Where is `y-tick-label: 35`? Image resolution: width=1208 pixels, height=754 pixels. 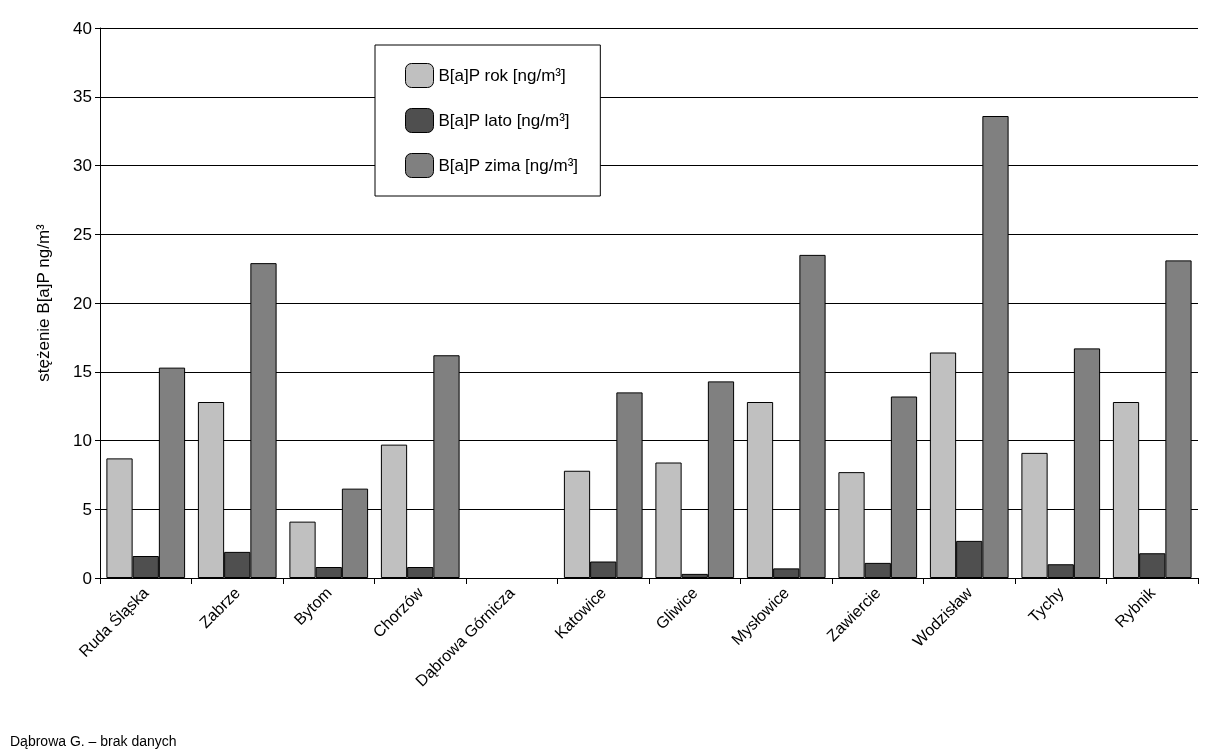 y-tick-label: 35 is located at coordinates (82, 97).